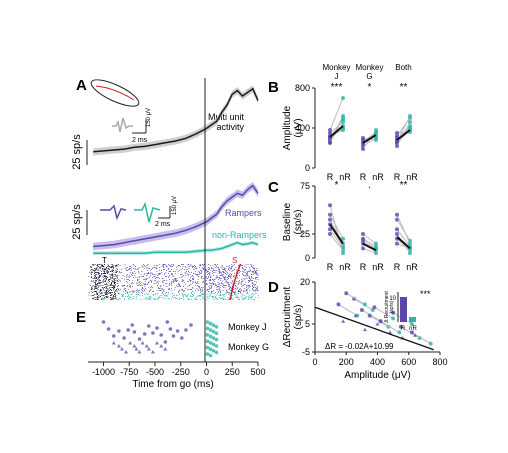 This screenshot has width=508, height=453. Describe the element at coordinates (343, 246) in the screenshot. I see `point-nonramper` at that location.